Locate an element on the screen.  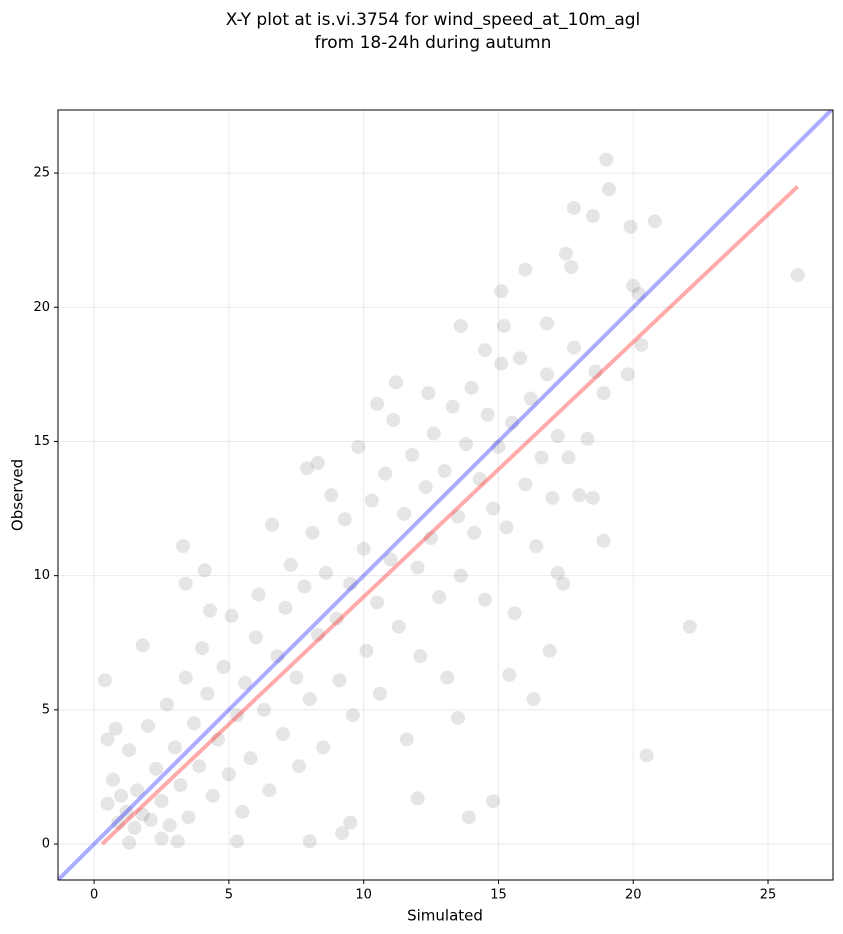
chart-title: from 18-24h during autumn is located at coordinates (433, 43).